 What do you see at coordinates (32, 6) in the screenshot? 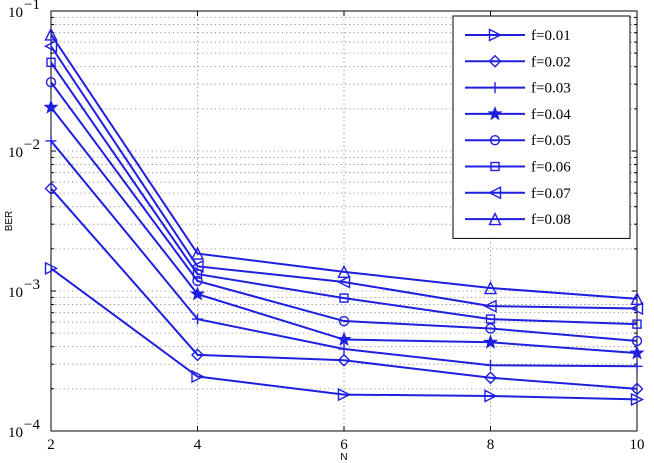
I see `y-tick-exponent: −1` at bounding box center [32, 6].